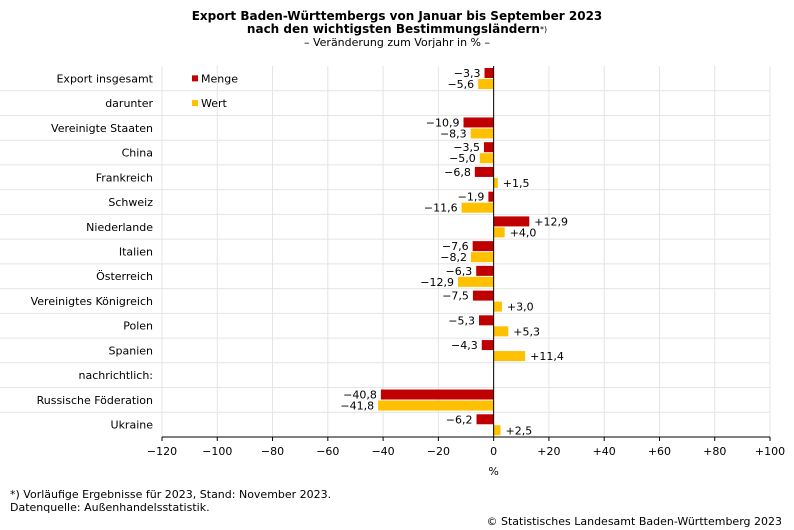 Image resolution: width=794 pixels, height=530 pixels. What do you see at coordinates (493, 471) in the screenshot?
I see `x-axis-label: %` at bounding box center [493, 471].